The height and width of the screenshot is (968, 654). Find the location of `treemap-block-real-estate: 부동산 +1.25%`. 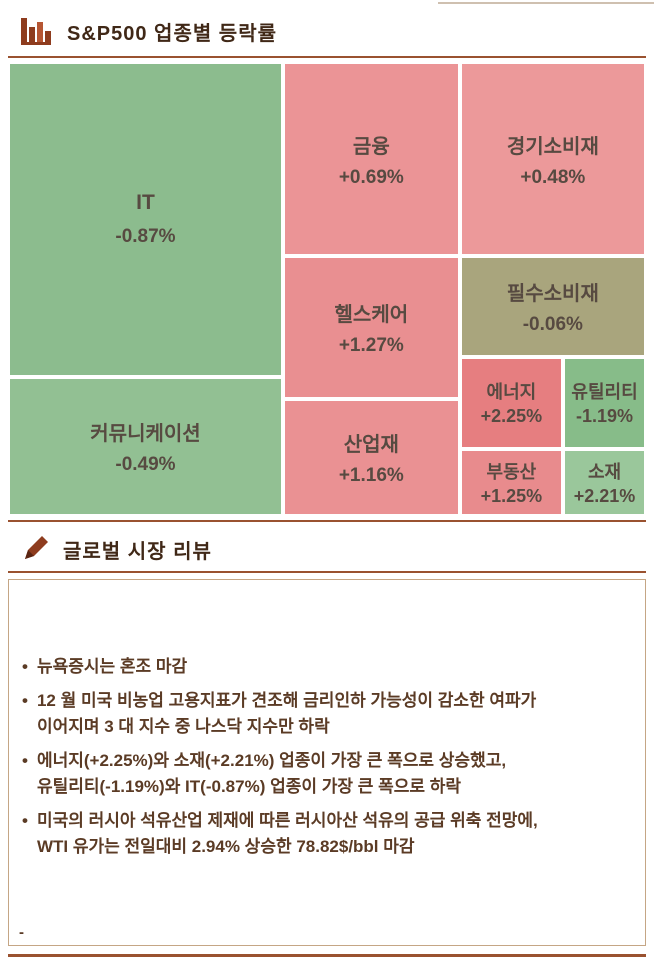

treemap-block-real-estate: 부동산 +1.25% is located at coordinates (511, 482).